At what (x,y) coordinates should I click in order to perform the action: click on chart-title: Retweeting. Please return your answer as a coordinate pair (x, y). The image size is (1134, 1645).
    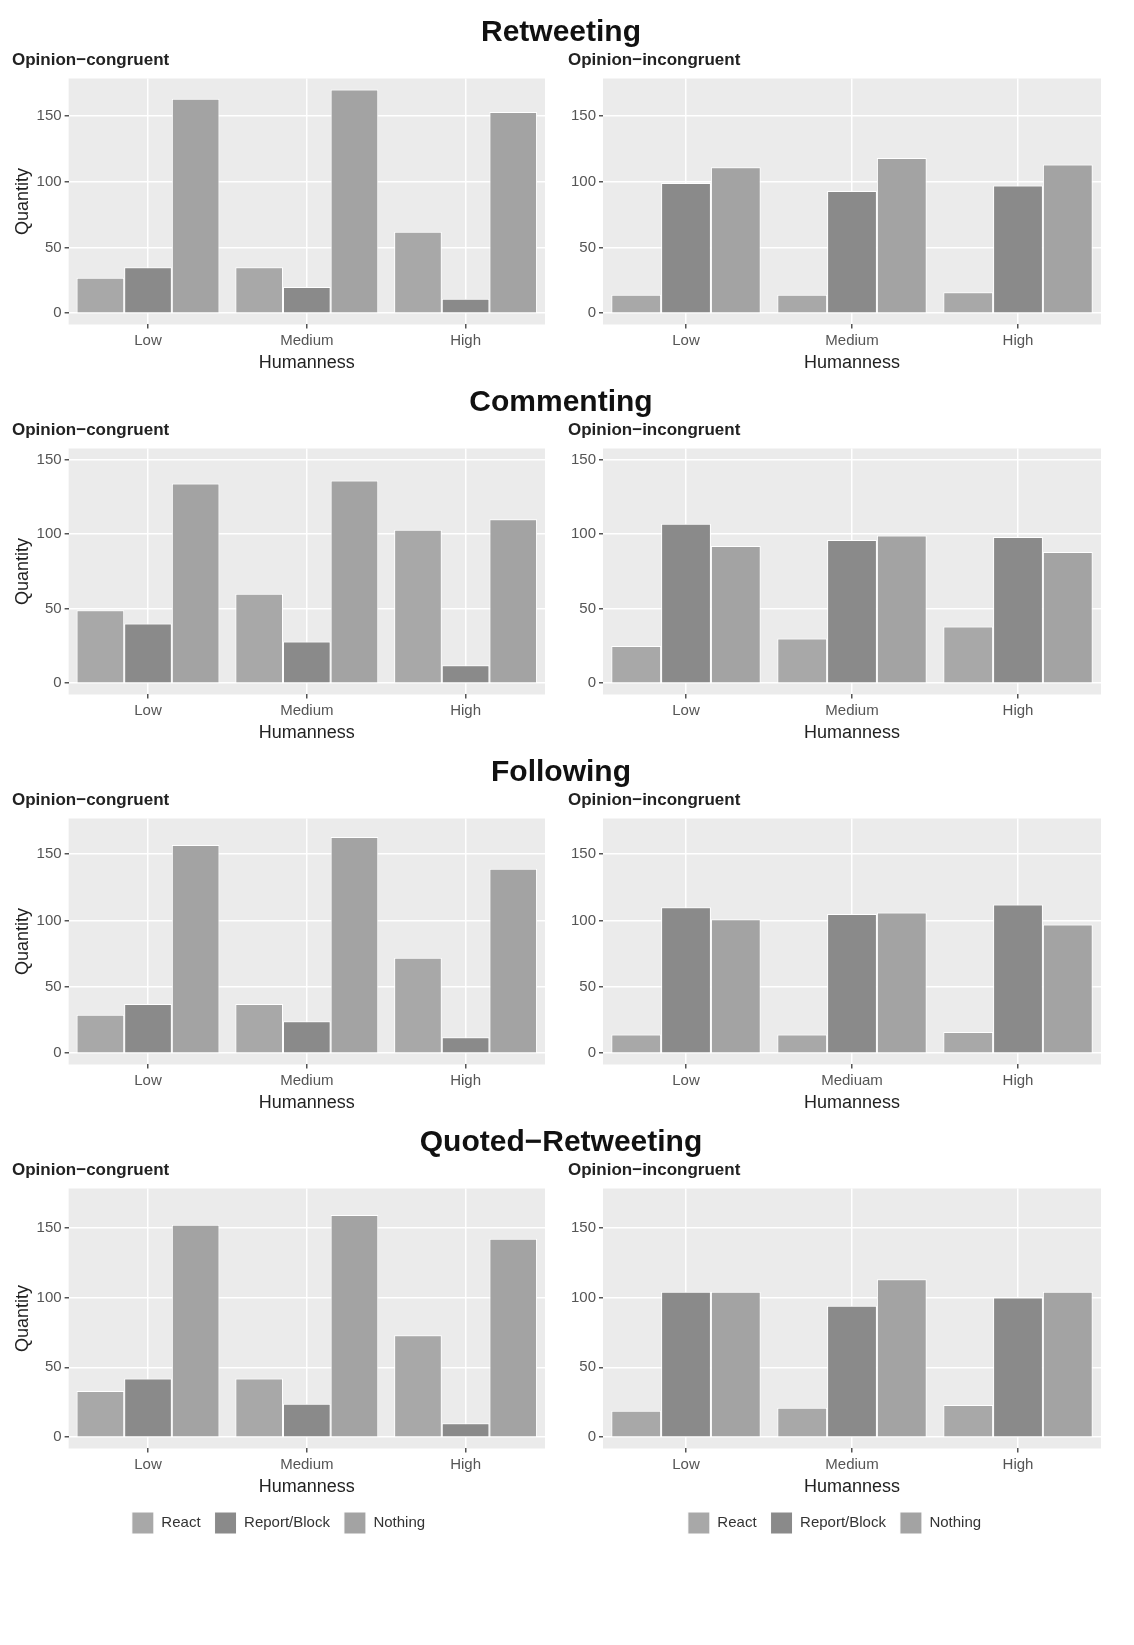
    Looking at the image, I should click on (561, 31).